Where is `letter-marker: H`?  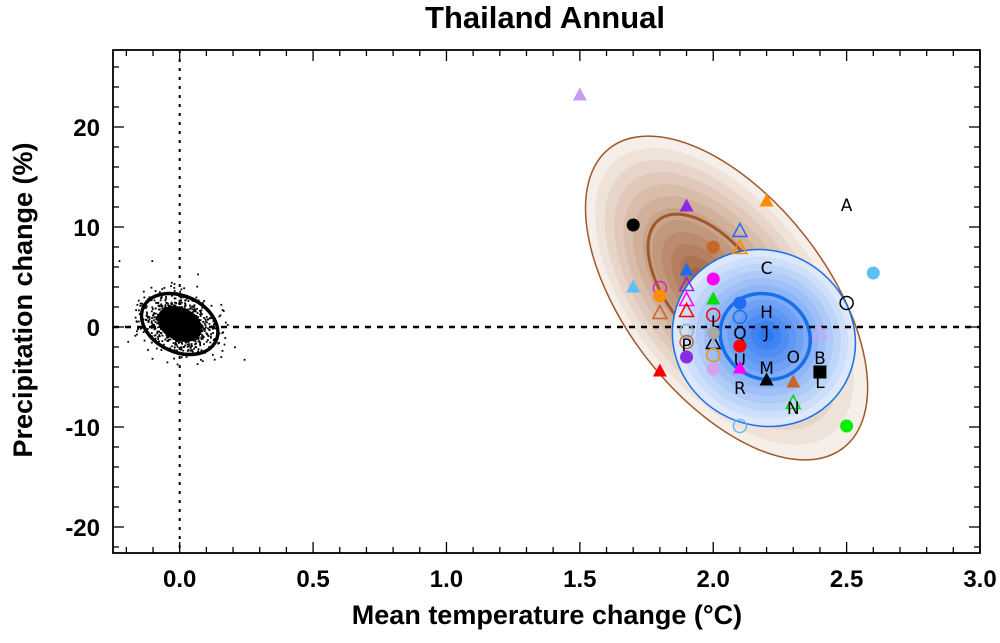 letter-marker: H is located at coordinates (766, 313).